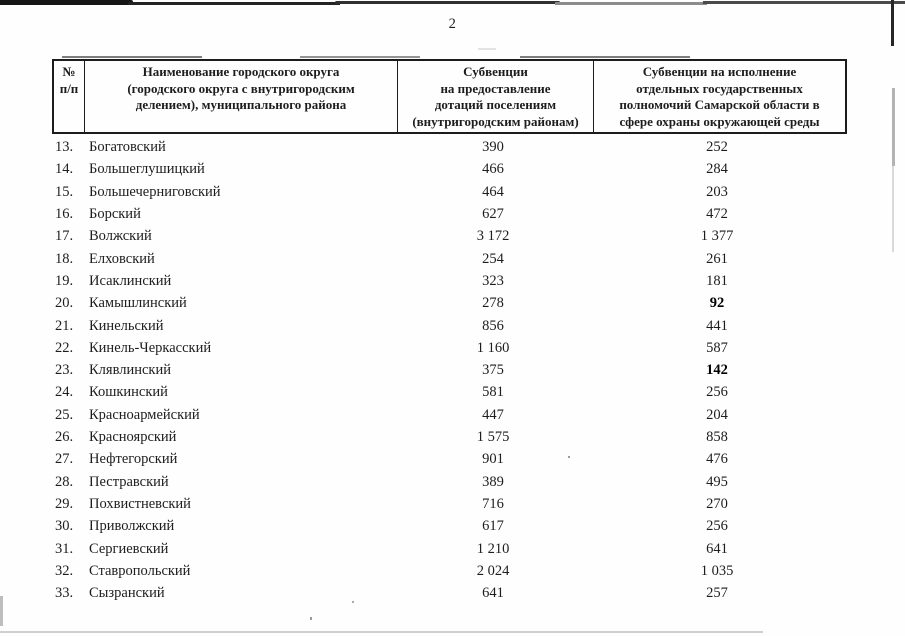  I want to click on table-row: 14. Большеглушицкий 466 284, so click(449, 169).